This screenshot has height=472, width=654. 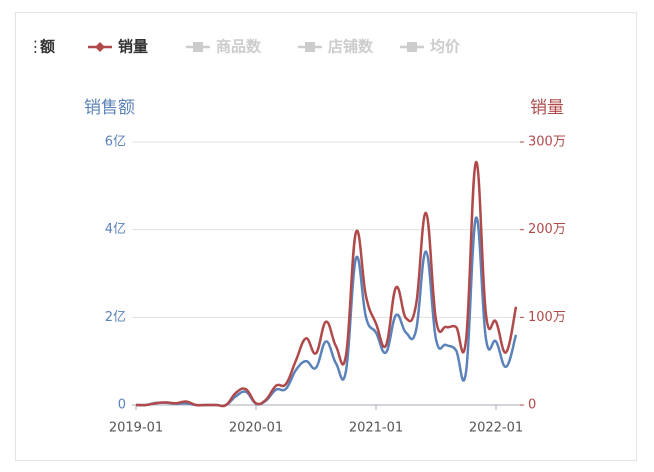 I want to click on y-tick-label: 4亿, so click(x=115, y=229).